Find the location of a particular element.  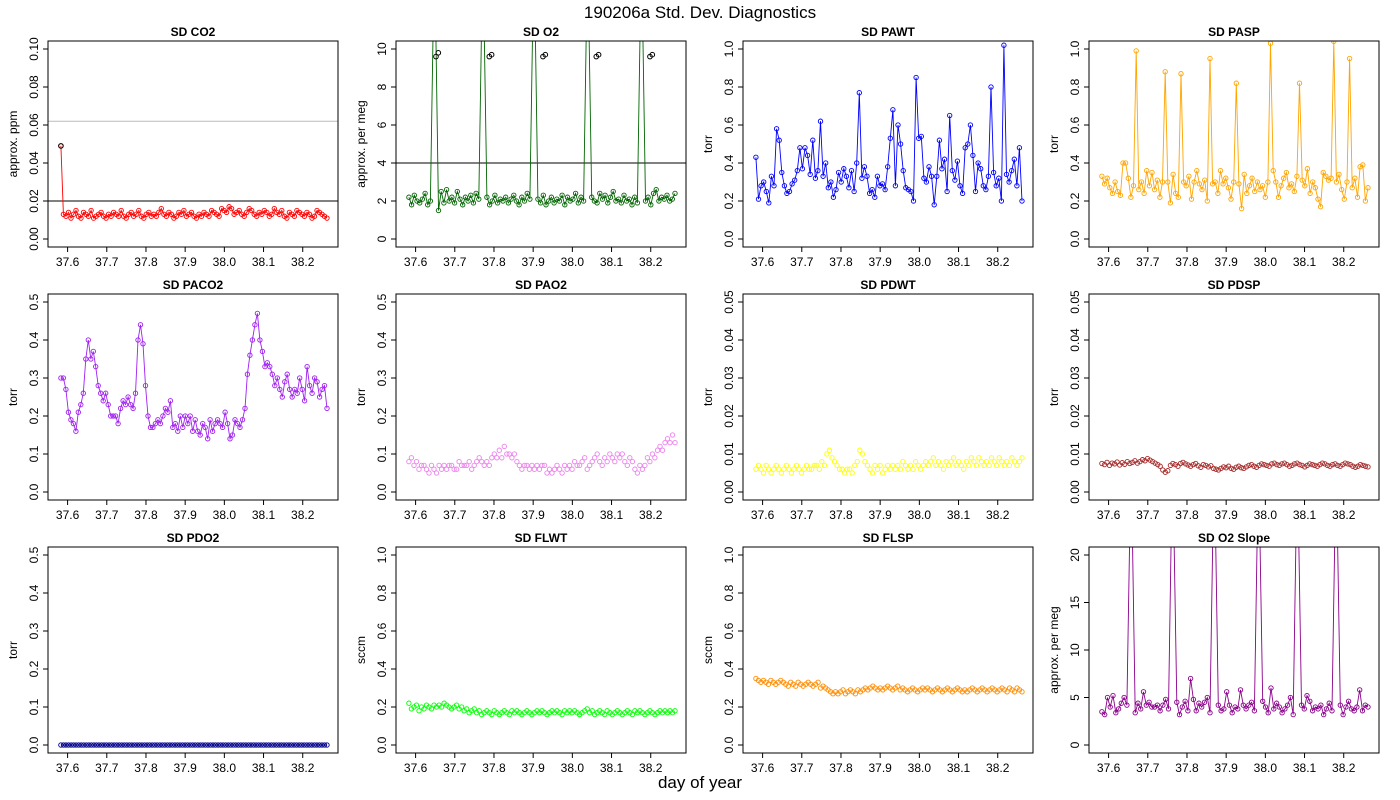

x-tick-label: 38.0 is located at coordinates (1266, 768).